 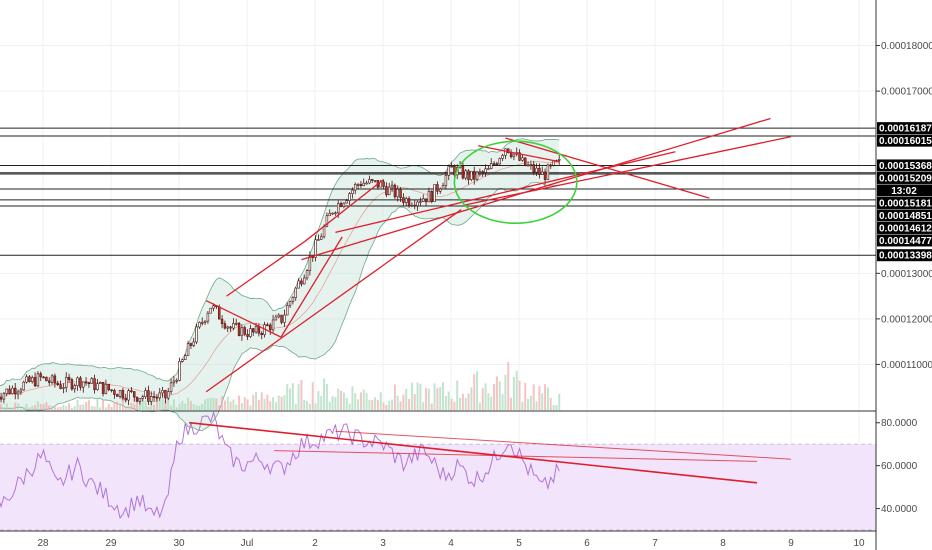 What do you see at coordinates (906, 274) in the screenshot?
I see `price-tick-label: 0.00013000` at bounding box center [906, 274].